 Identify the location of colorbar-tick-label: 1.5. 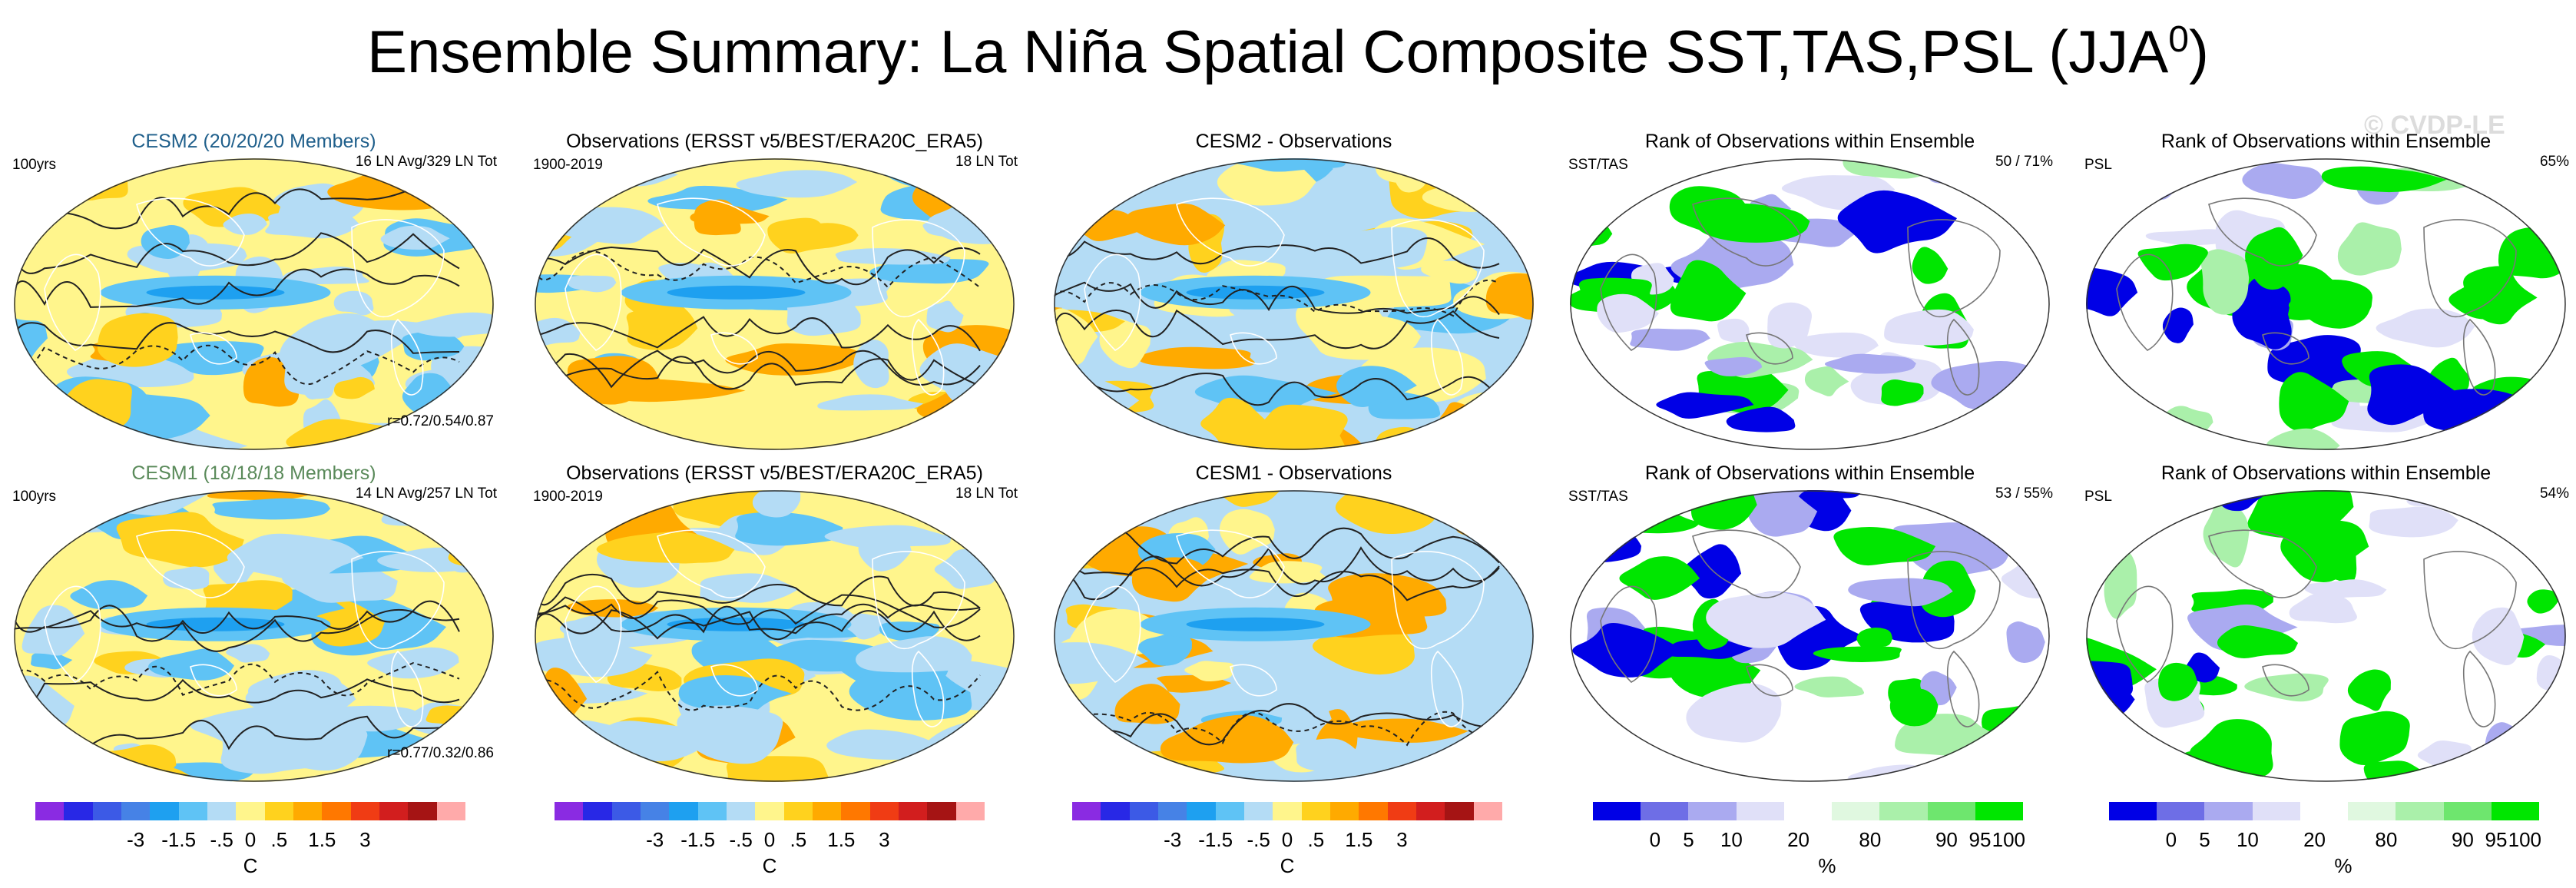
(322, 839).